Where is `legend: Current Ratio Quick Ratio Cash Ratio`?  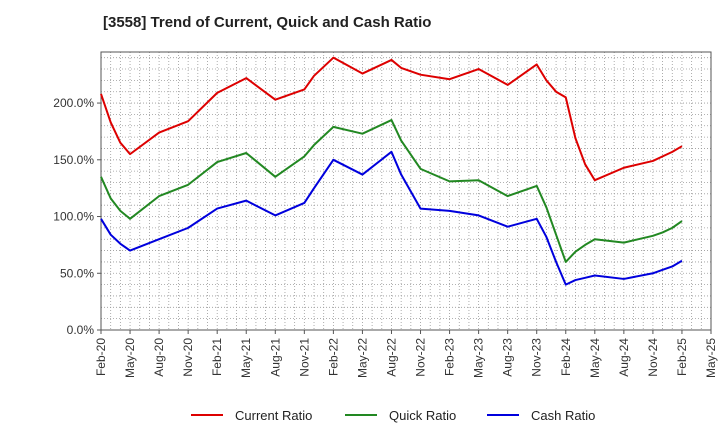 legend: Current Ratio Quick Ratio Cash Ratio is located at coordinates (393, 415).